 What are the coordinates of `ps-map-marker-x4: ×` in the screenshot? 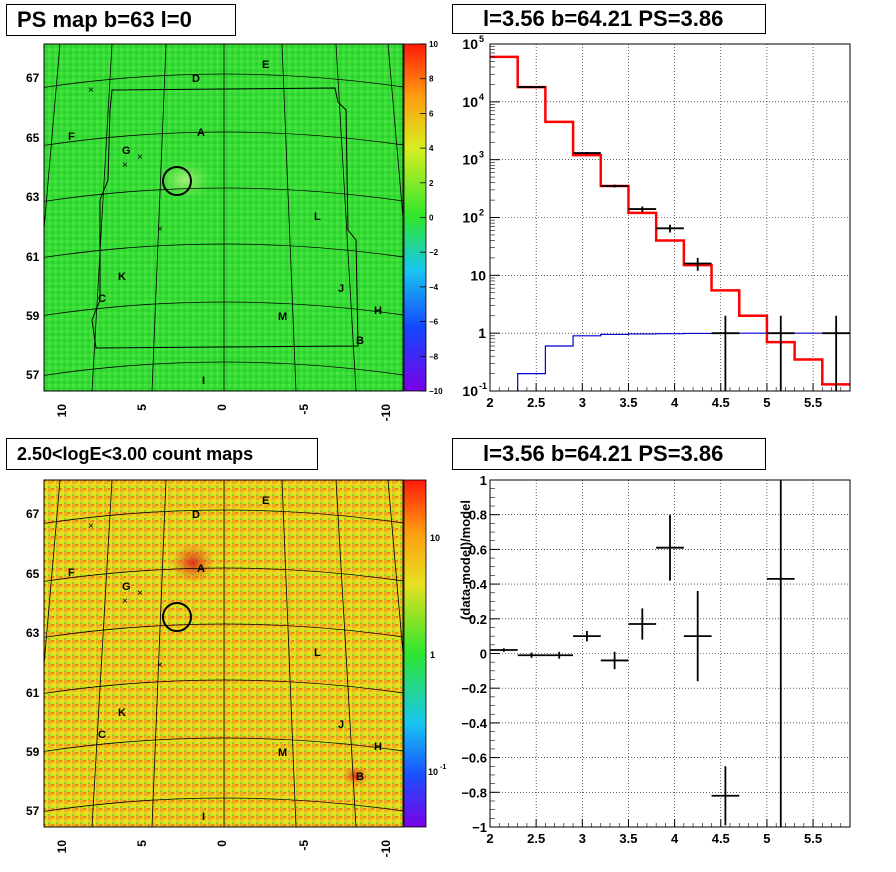 It's located at (160, 229).